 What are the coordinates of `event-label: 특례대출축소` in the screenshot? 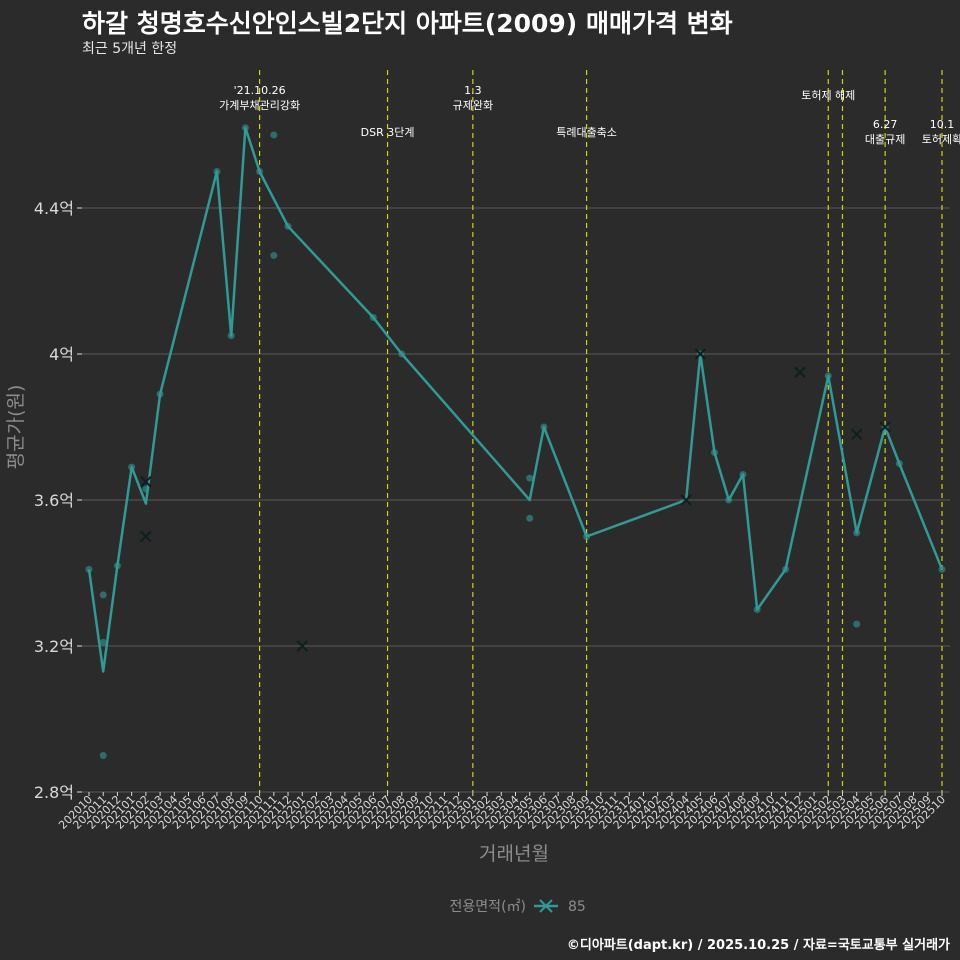 It's located at (586, 132).